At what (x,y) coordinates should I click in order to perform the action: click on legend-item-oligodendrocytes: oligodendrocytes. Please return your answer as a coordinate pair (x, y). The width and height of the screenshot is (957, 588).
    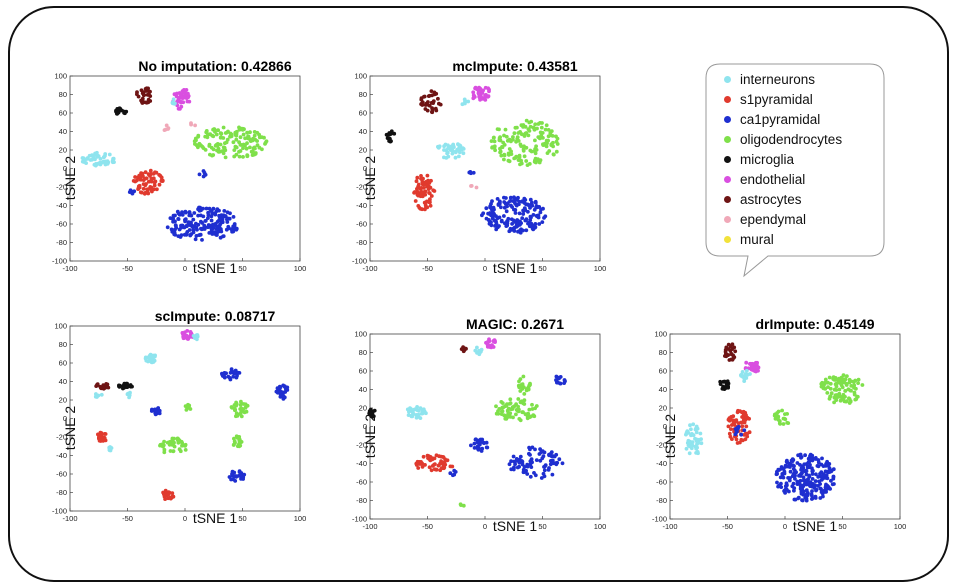
    Looking at the image, I should click on (783, 139).